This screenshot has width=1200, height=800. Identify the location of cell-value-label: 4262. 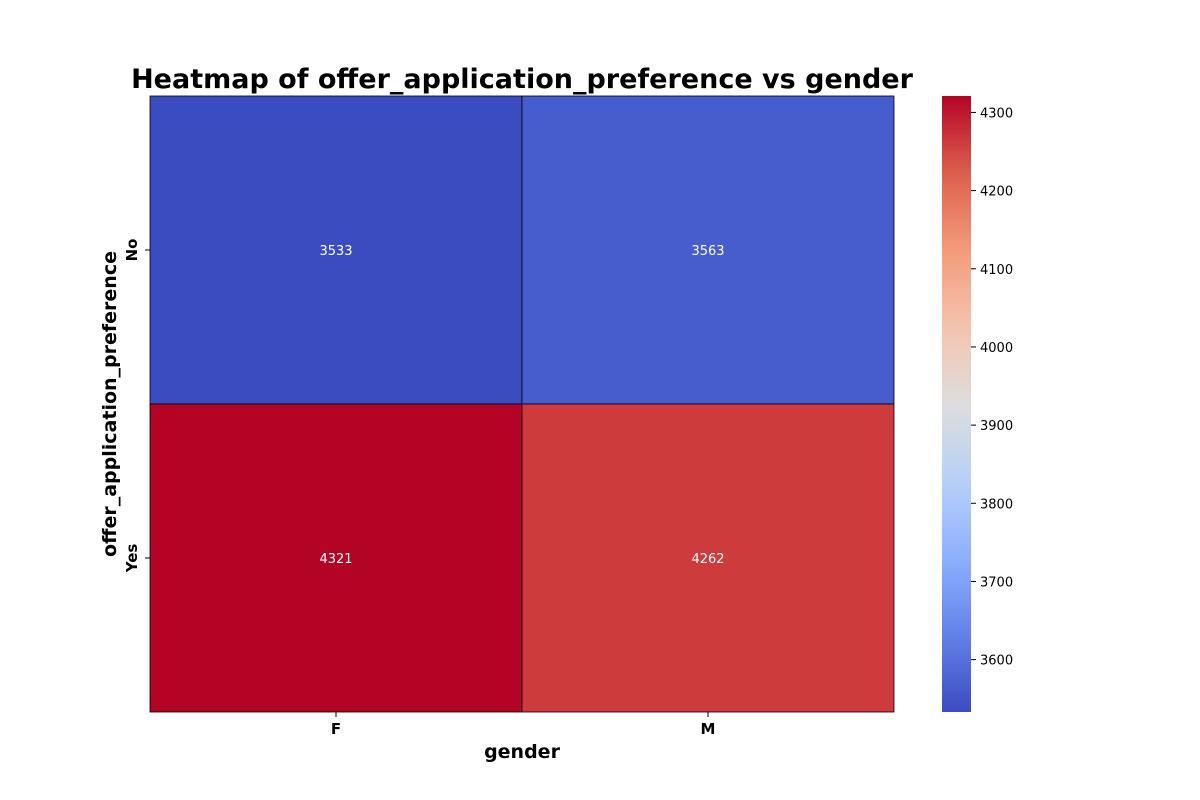
(707, 559).